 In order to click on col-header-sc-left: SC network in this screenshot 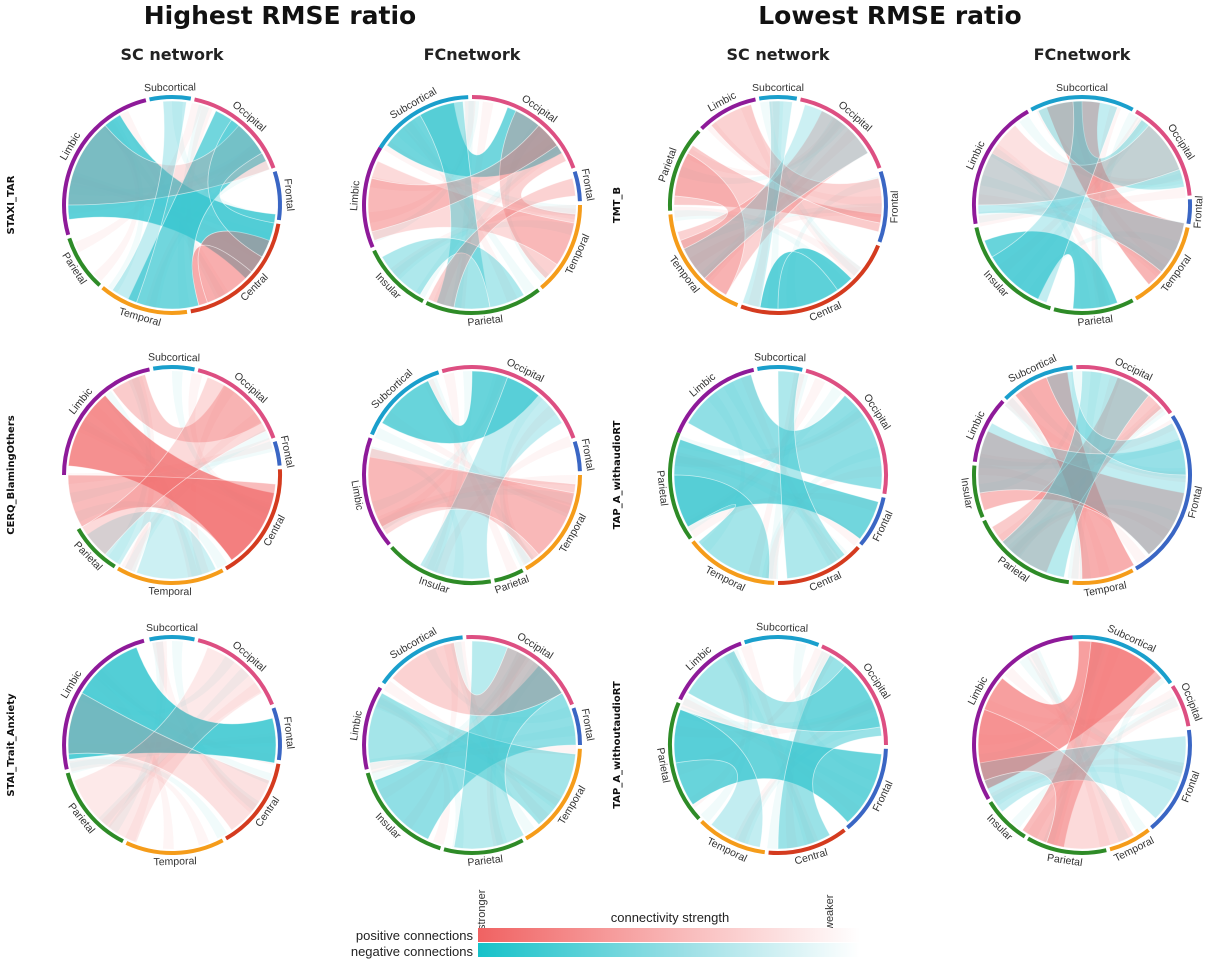, I will do `click(171, 54)`.